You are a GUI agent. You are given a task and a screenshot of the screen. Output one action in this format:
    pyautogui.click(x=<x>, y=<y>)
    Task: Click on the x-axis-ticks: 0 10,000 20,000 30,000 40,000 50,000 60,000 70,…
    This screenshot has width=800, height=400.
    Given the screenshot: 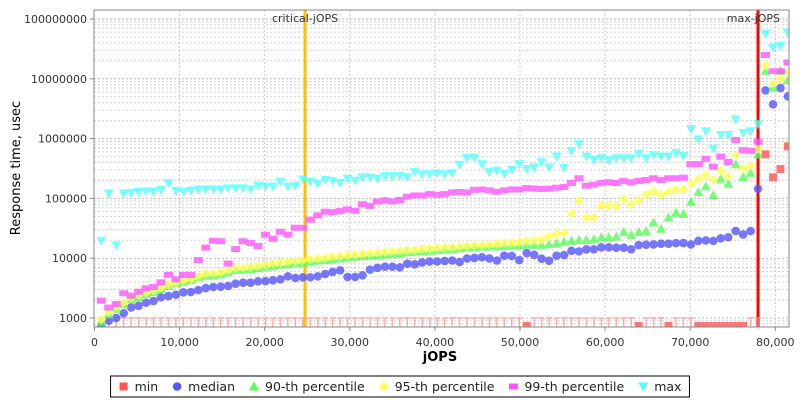 What is the action you would take?
    pyautogui.click(x=443, y=338)
    